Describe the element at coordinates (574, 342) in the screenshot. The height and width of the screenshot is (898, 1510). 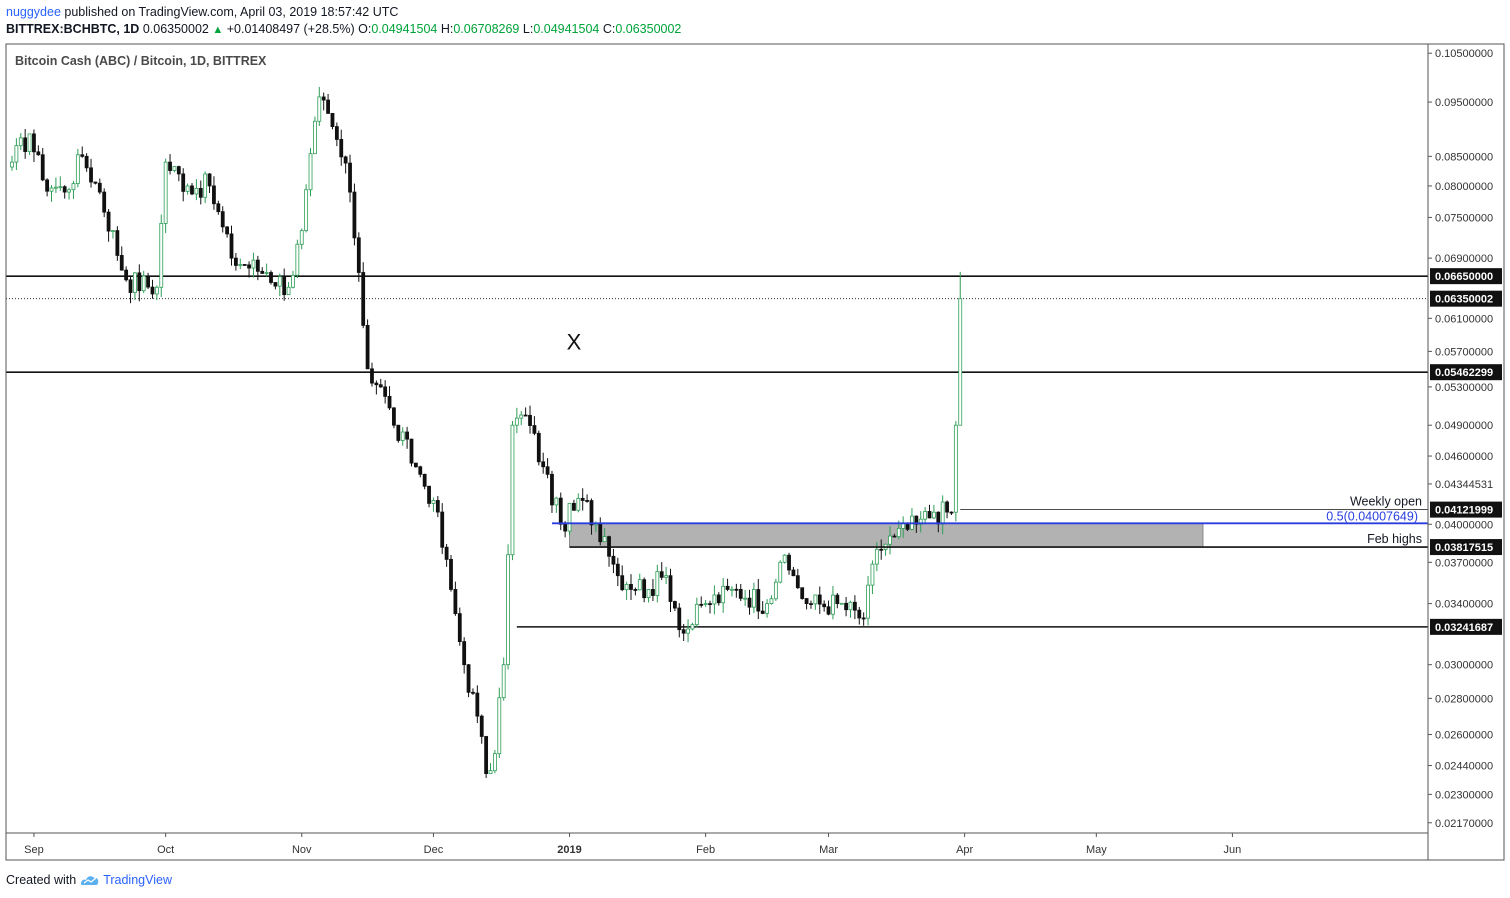
I see `x-marker-label: X` at that location.